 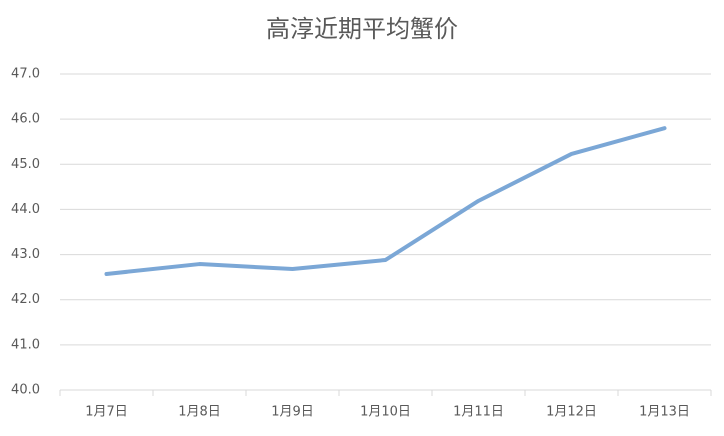 What do you see at coordinates (664, 412) in the screenshot?
I see `x-tick-label: 1月13日` at bounding box center [664, 412].